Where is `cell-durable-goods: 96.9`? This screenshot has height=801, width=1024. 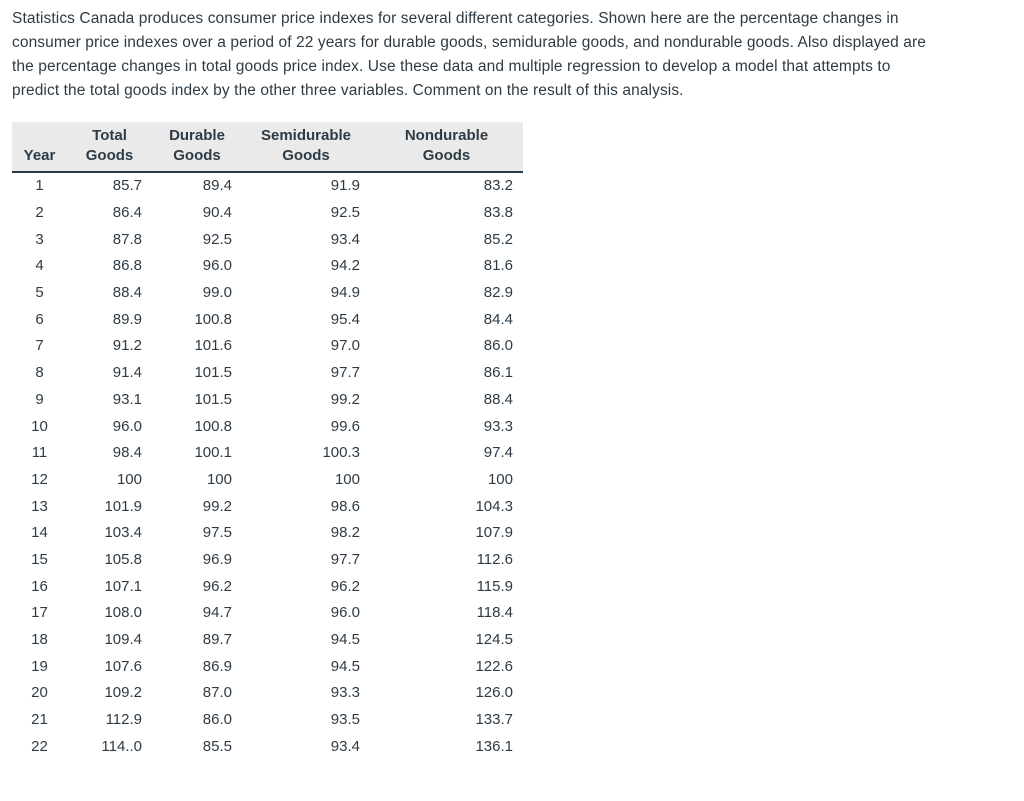 cell-durable-goods: 96.9 is located at coordinates (217, 559).